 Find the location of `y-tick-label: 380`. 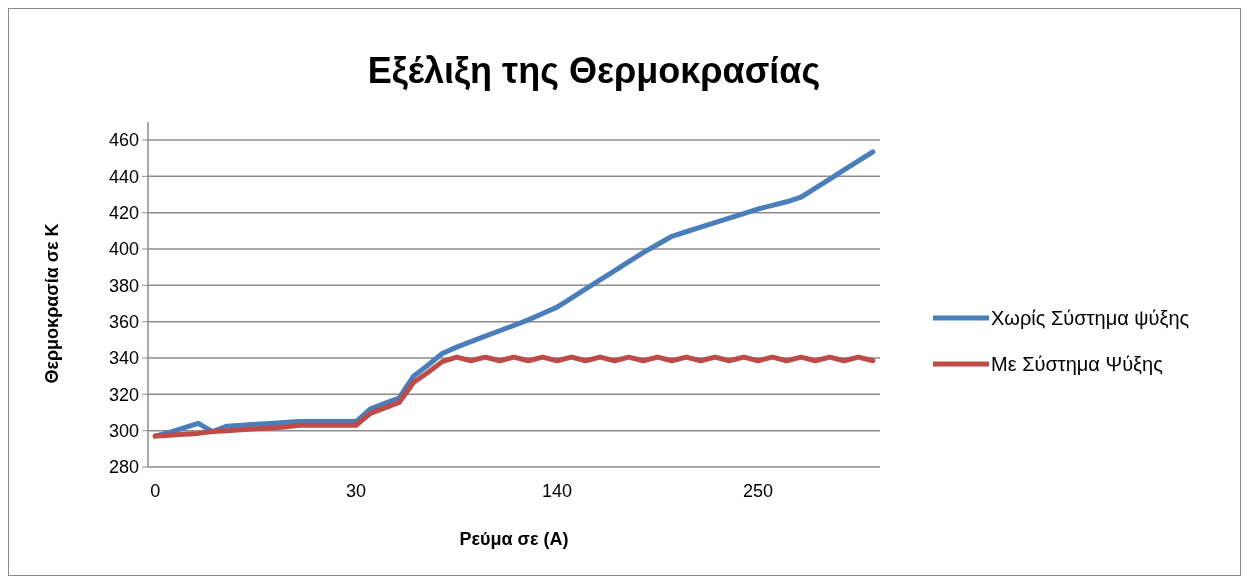

y-tick-label: 380 is located at coordinates (123, 285).